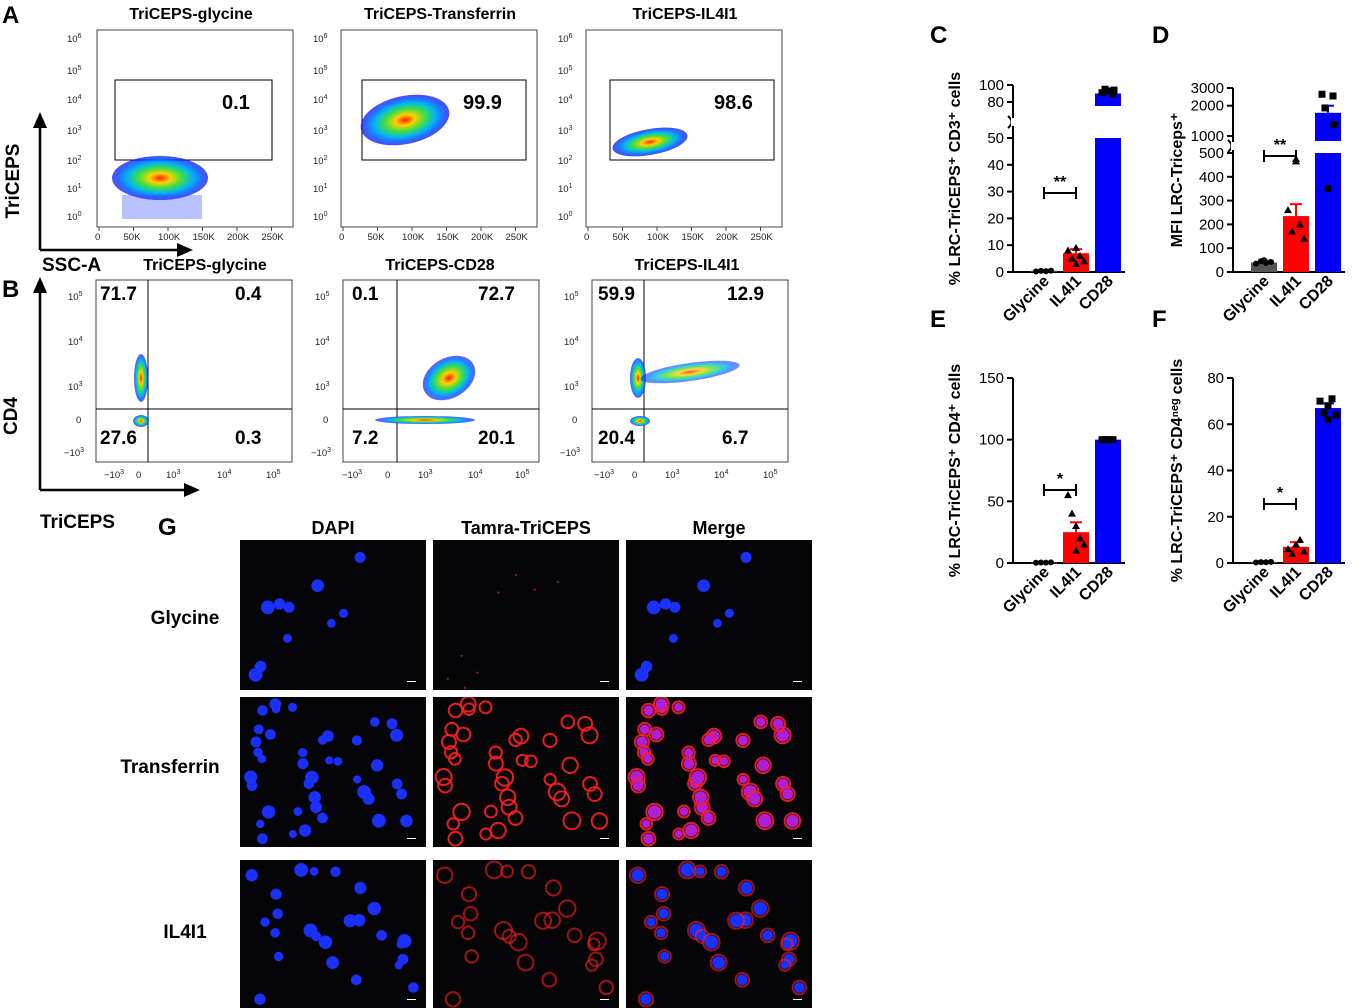 The width and height of the screenshot is (1357, 1008). I want to click on significance-label: **, so click(1060, 182).